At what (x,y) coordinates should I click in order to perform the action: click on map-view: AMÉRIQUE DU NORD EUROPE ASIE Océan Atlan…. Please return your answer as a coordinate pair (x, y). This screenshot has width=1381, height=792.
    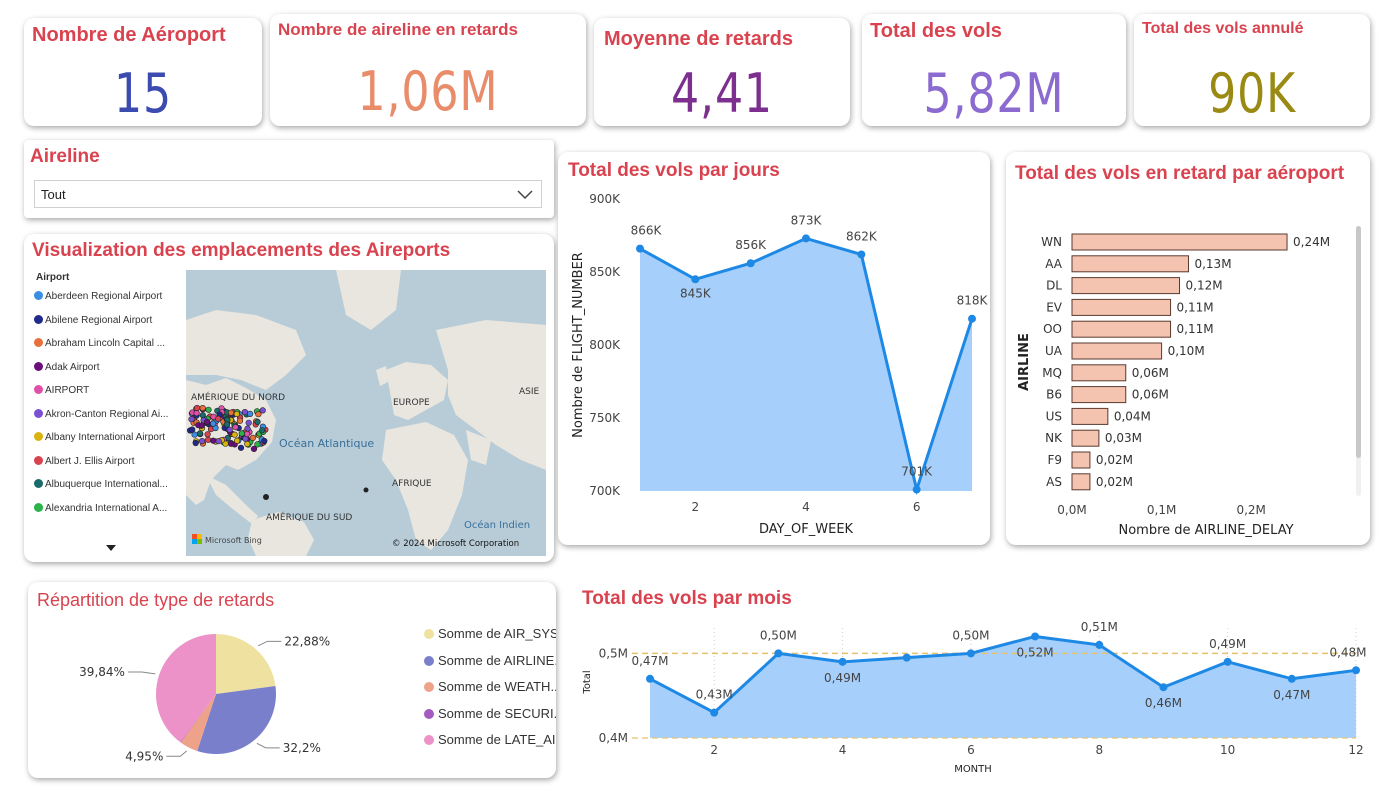
    Looking at the image, I should click on (366, 413).